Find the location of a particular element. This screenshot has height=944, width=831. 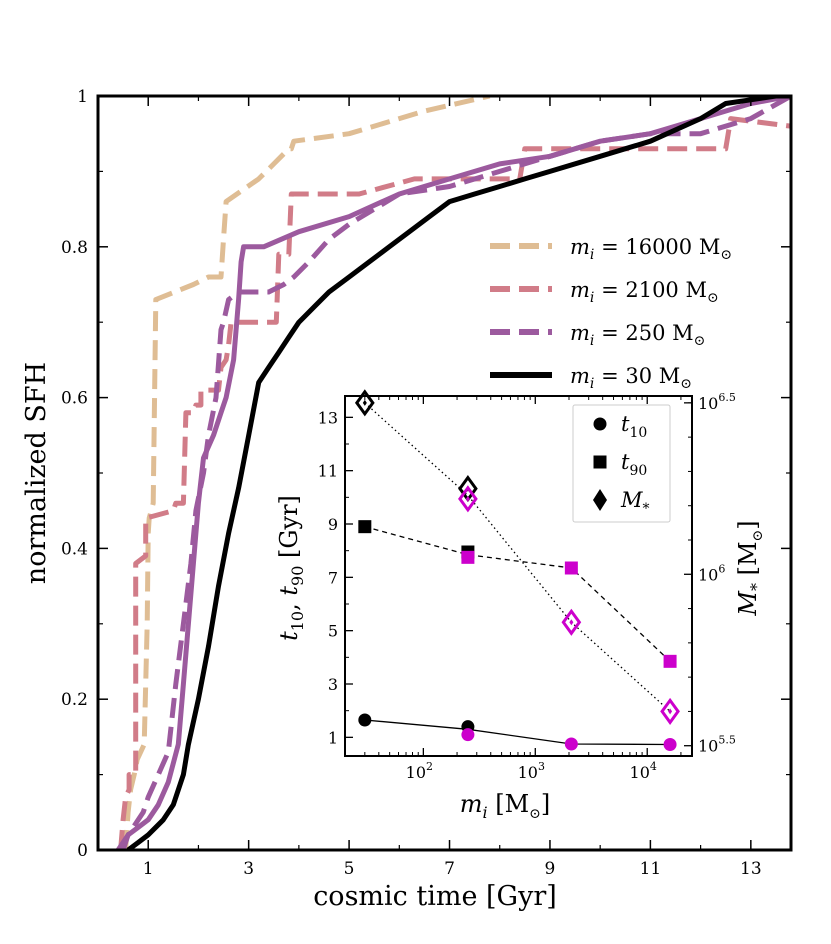

inset-right-tick-label-0: 106.5 is located at coordinates (717, 402).